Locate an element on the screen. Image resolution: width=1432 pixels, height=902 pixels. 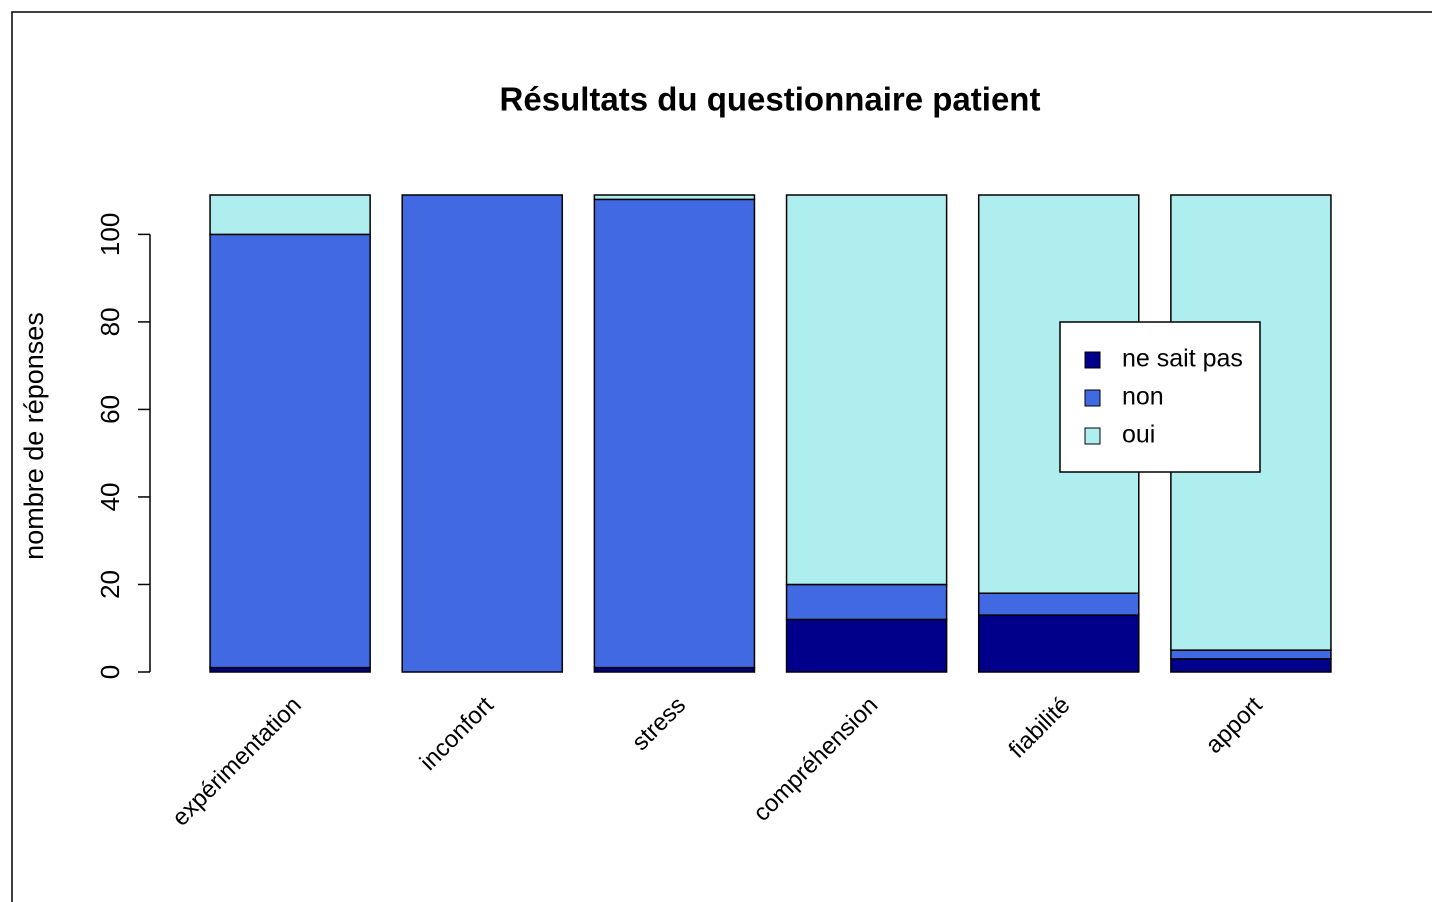
y-tick-label: 100 is located at coordinates (110, 234).